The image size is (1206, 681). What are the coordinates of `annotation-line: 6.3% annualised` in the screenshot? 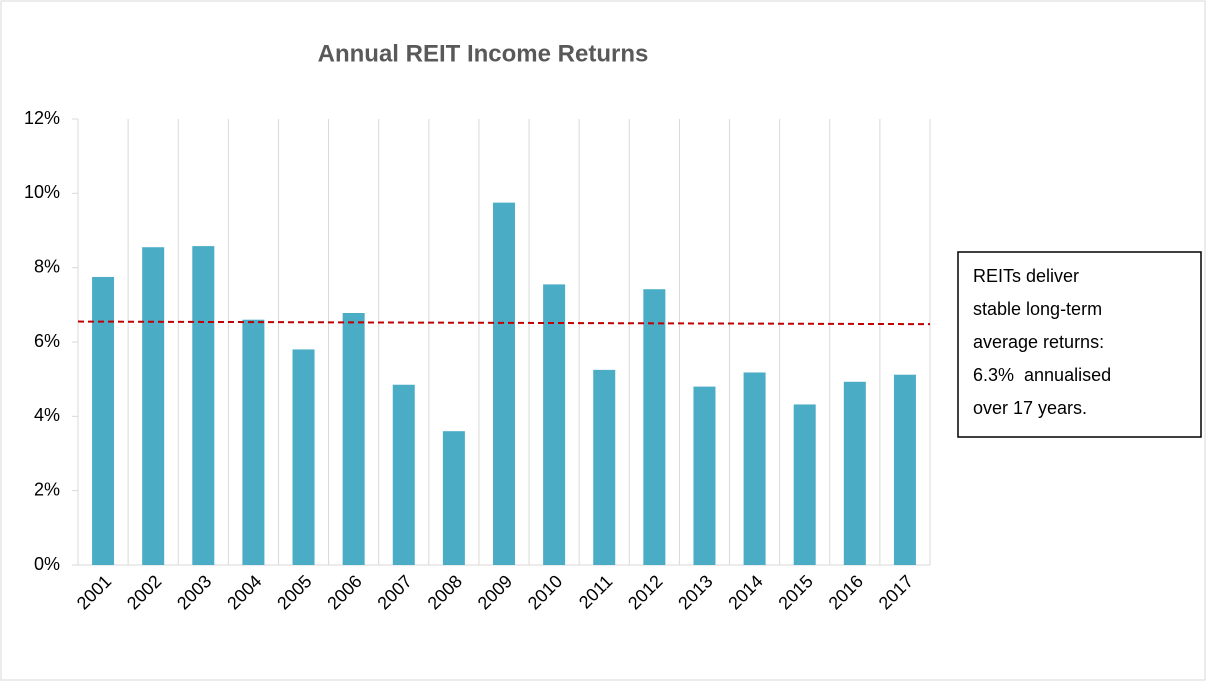 It's located at (1042, 375).